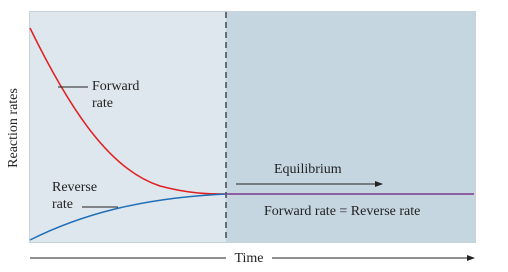 This screenshot has width=508, height=272. What do you see at coordinates (115, 86) in the screenshot?
I see `forward-label-line: Forward` at bounding box center [115, 86].